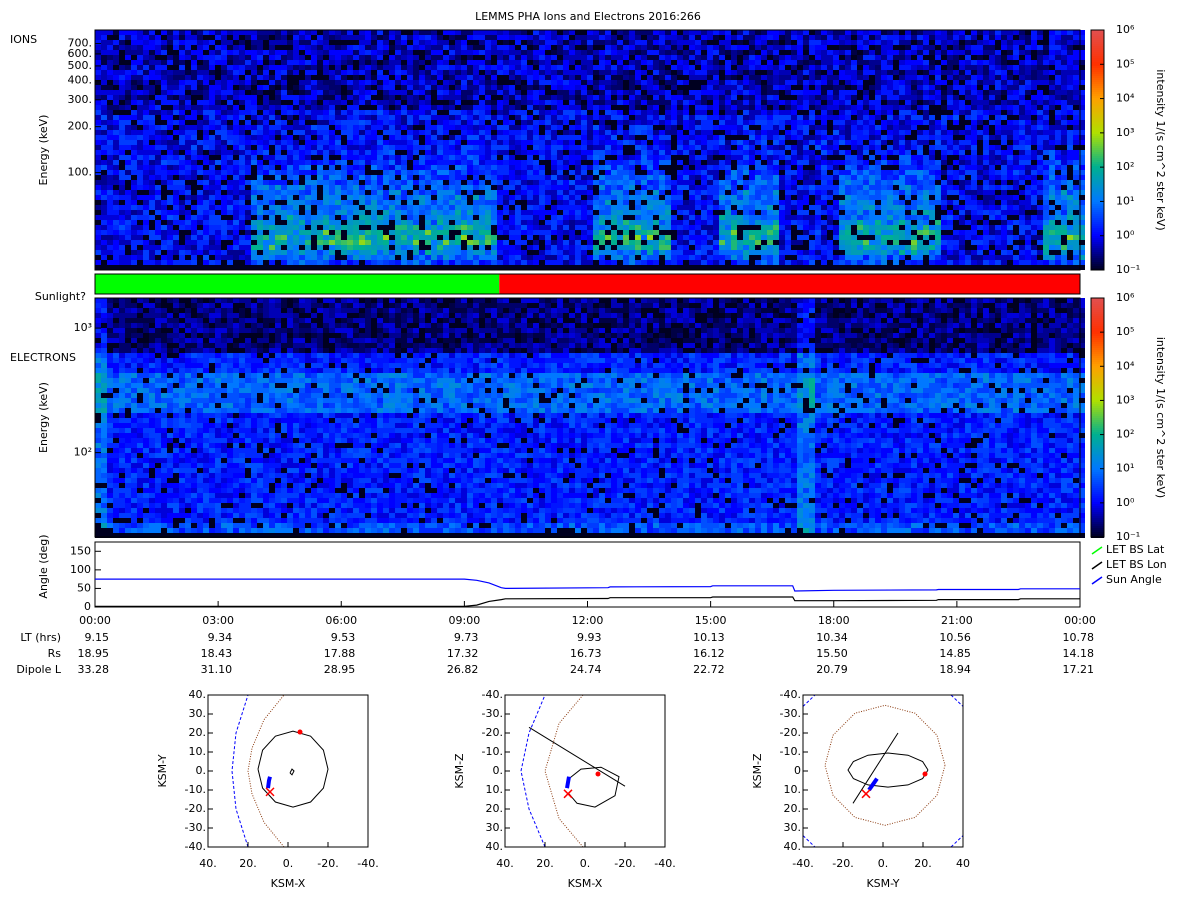  What do you see at coordinates (343, 637) in the screenshot?
I see `ephemeris-value: 9.53` at bounding box center [343, 637].